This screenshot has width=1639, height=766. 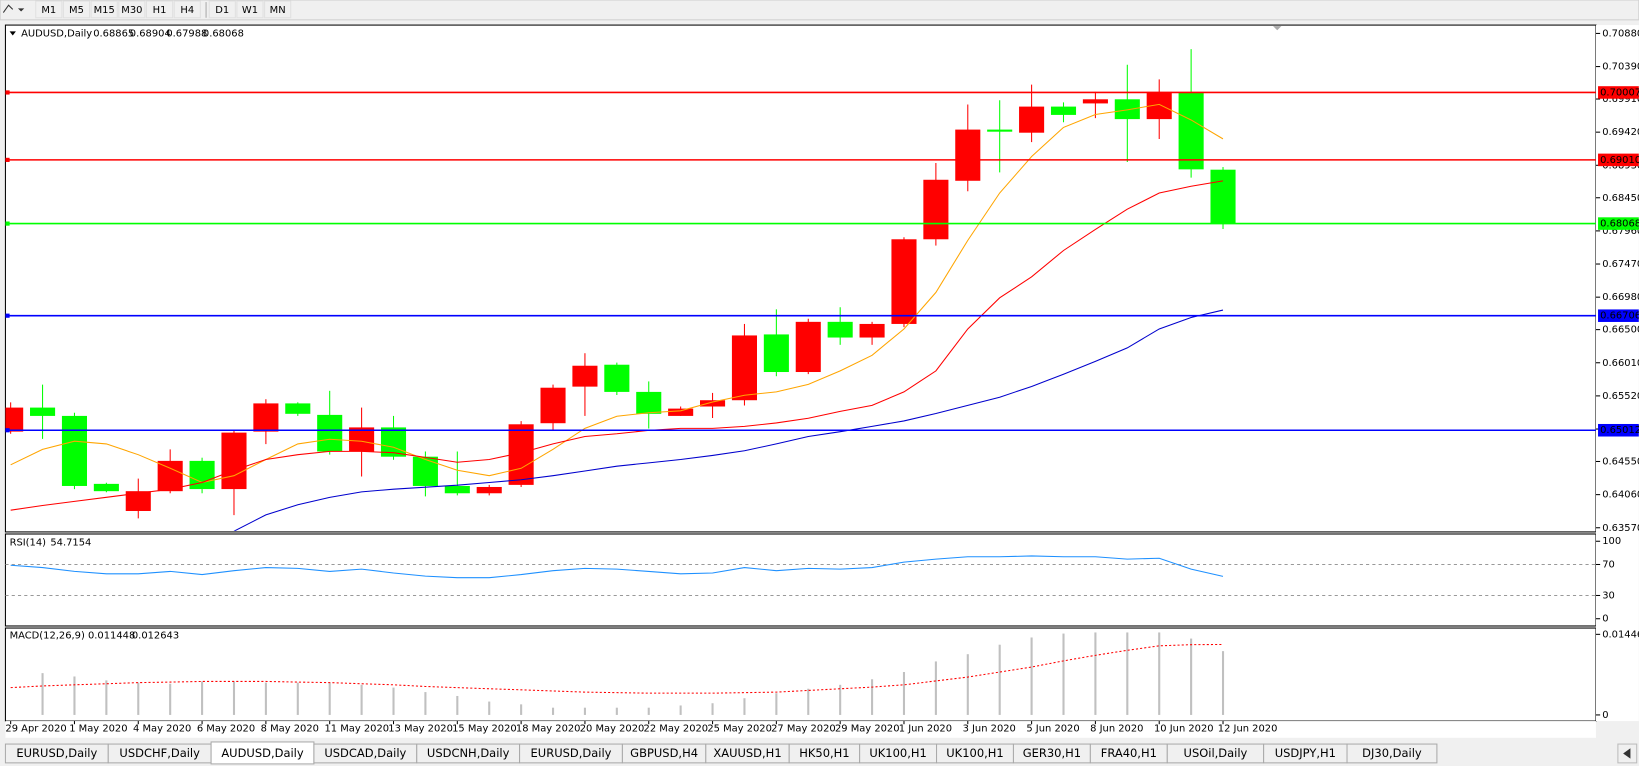 What do you see at coordinates (1052, 753) in the screenshot?
I see `tab-label: GER30,H1` at bounding box center [1052, 753].